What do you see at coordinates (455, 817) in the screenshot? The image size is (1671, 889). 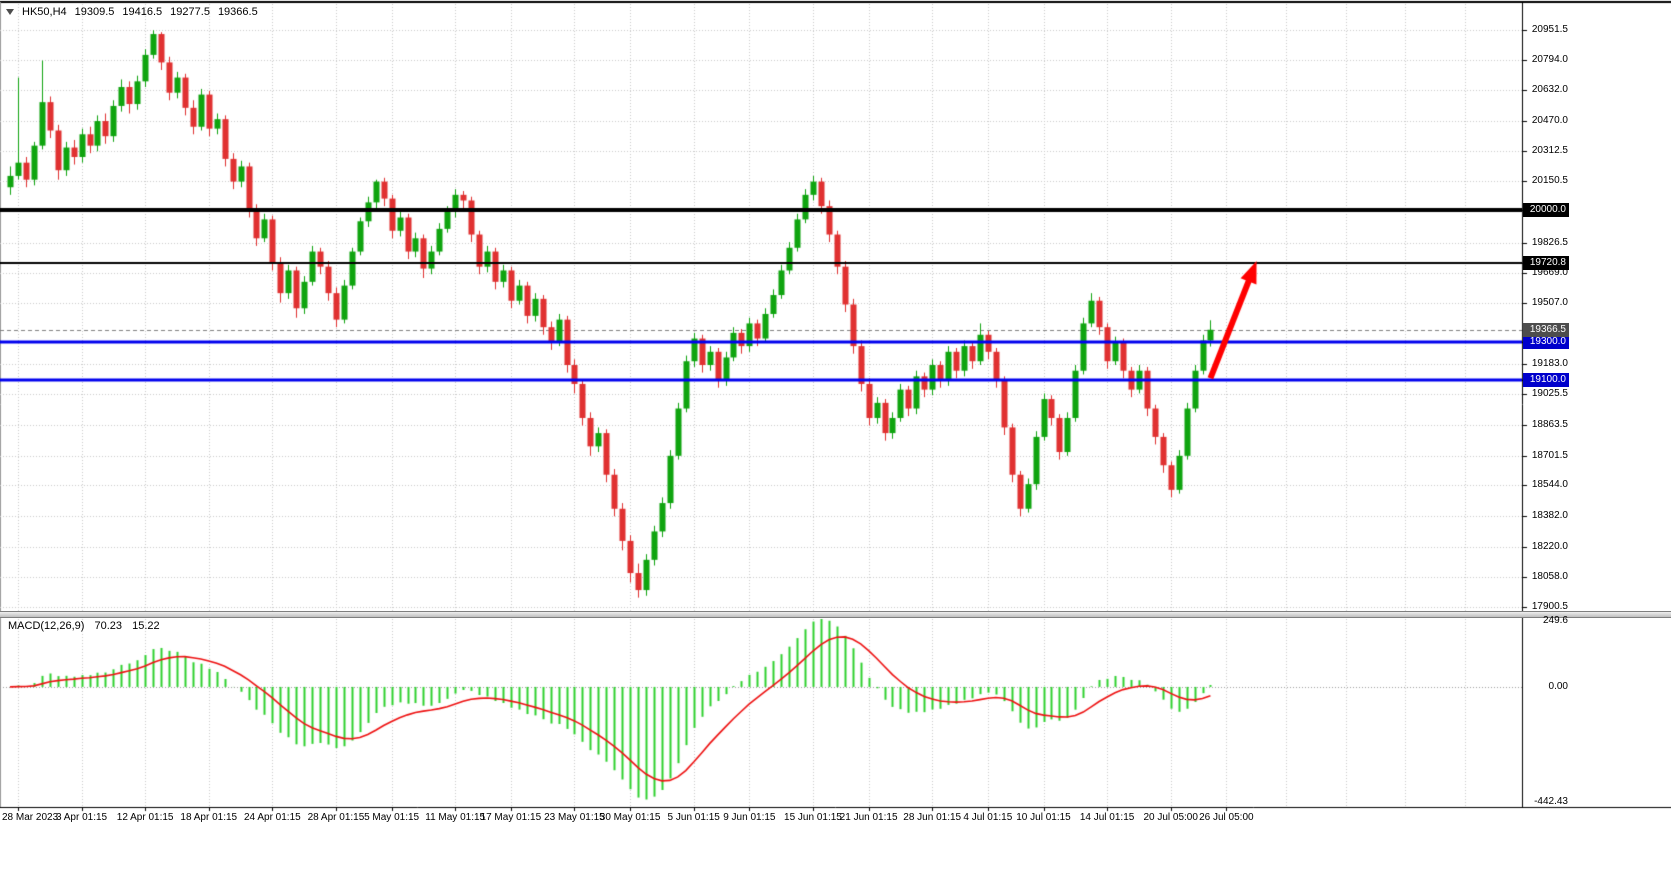 I see `time-axis-label: 11 May 01:15` at bounding box center [455, 817].